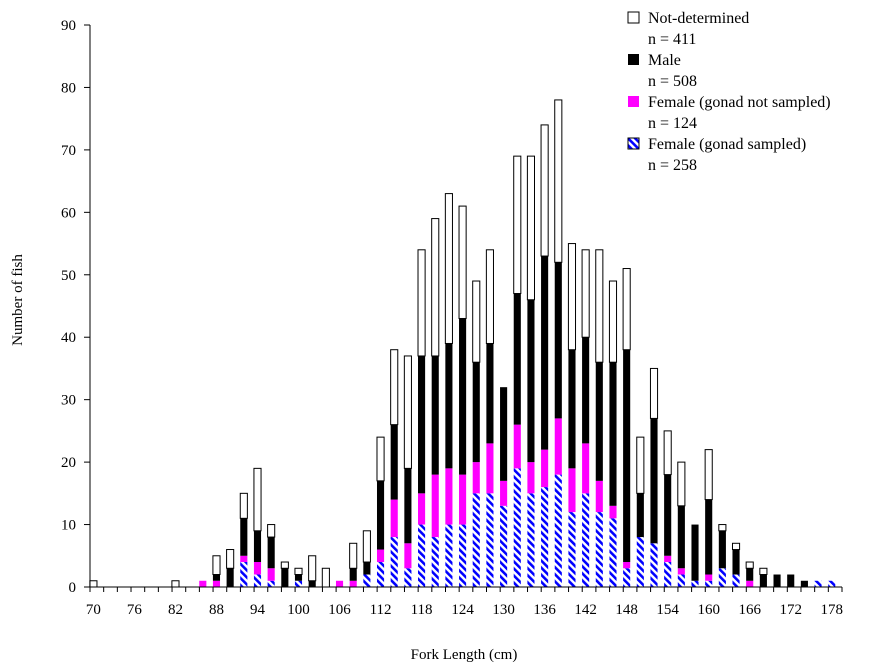 Image resolution: width=891 pixels, height=667 pixels. What do you see at coordinates (672, 39) in the screenshot?
I see `legend-count-3: n = 411` at bounding box center [672, 39].